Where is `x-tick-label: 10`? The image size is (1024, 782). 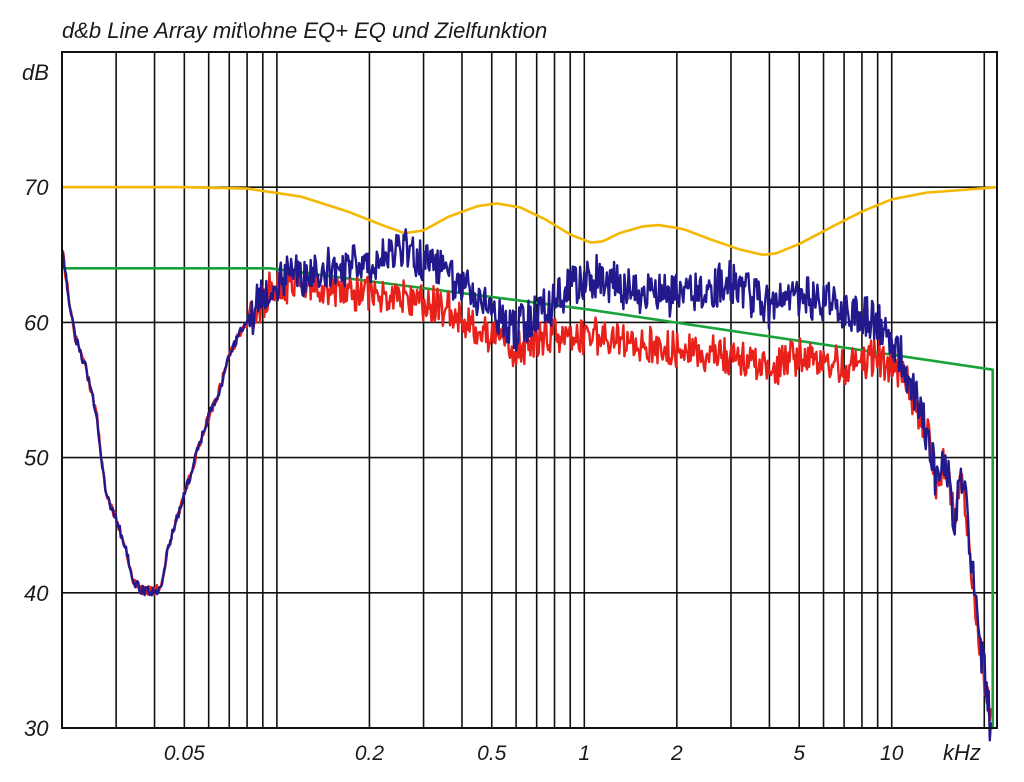
x-tick-label: 10 is located at coordinates (892, 753).